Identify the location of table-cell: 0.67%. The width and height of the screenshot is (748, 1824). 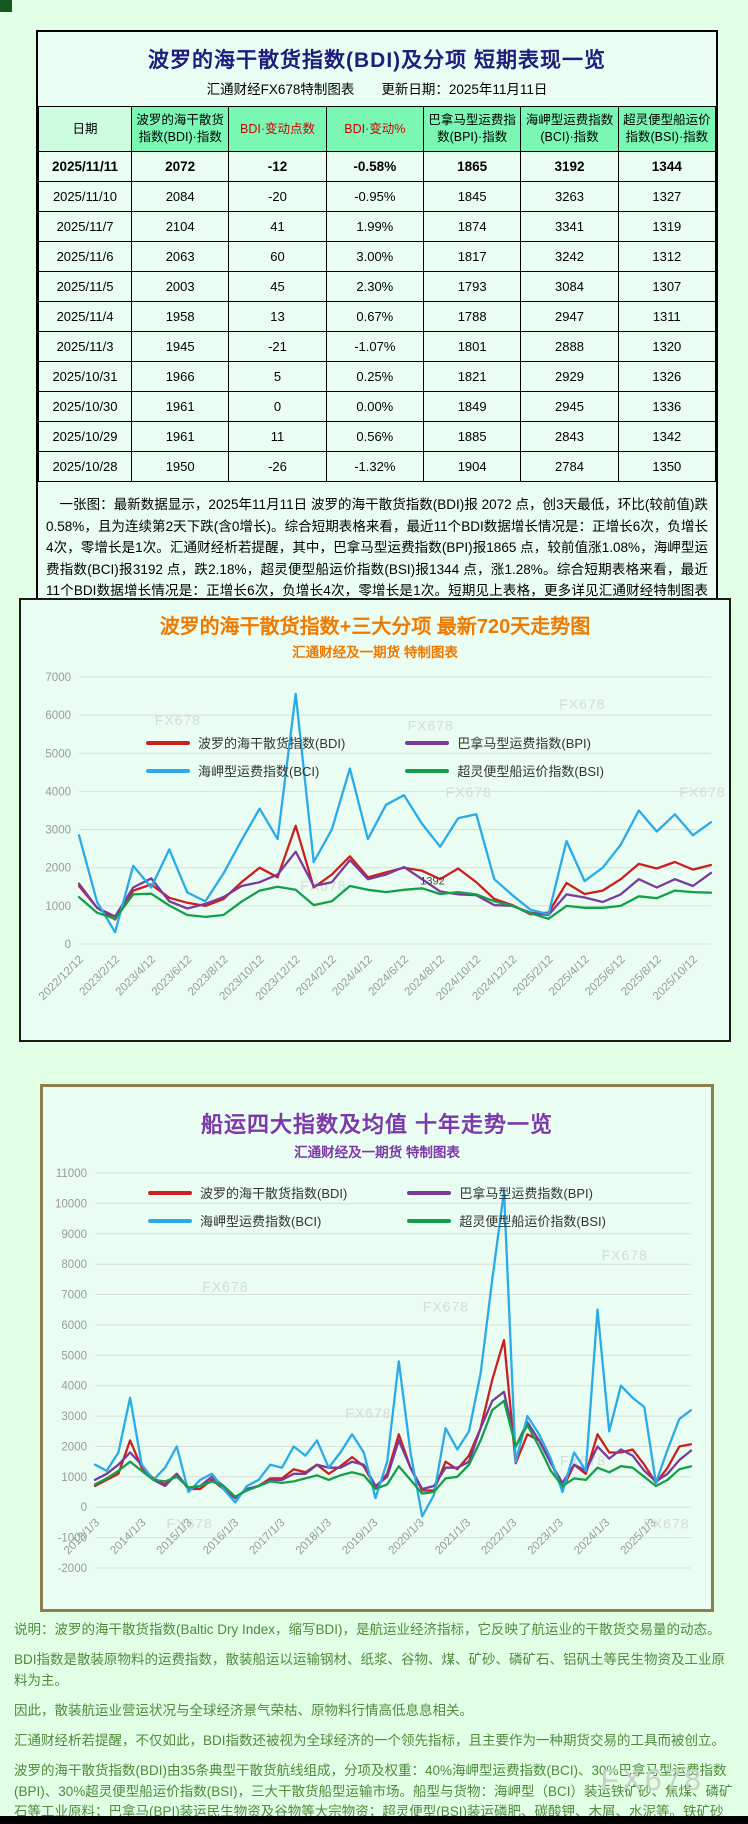
(374, 316).